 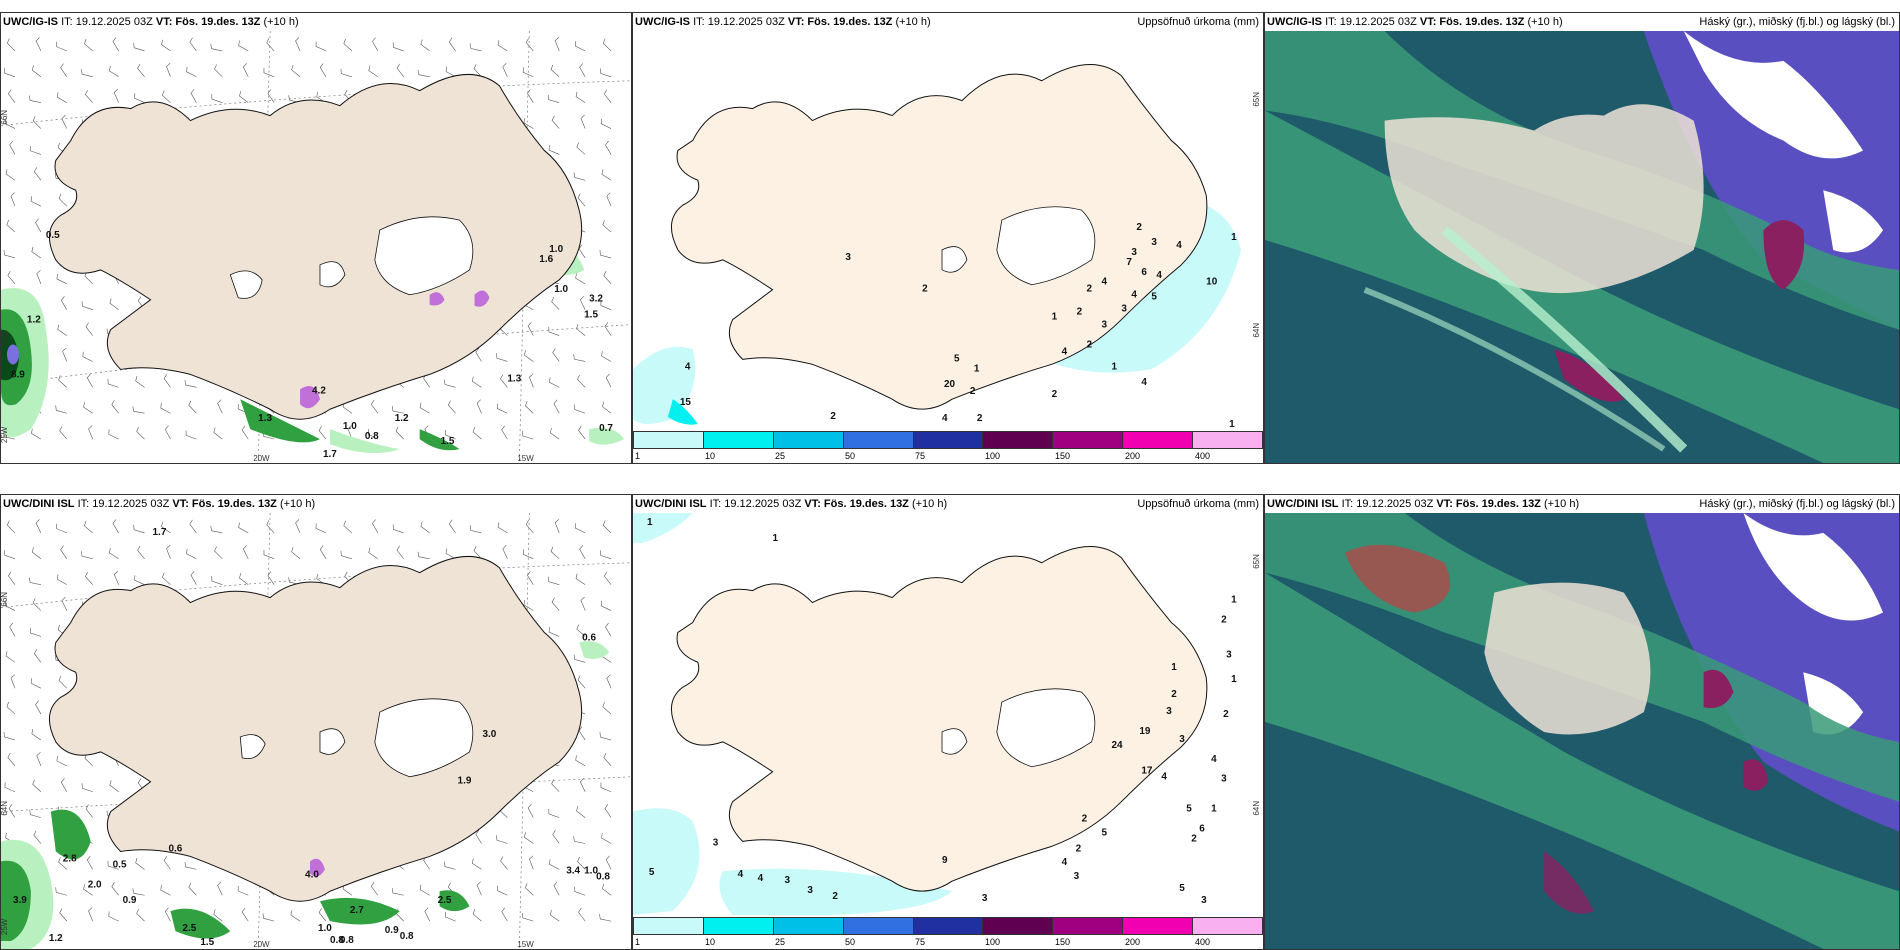 I want to click on svg-text: 1.2, so click(x=34, y=320).